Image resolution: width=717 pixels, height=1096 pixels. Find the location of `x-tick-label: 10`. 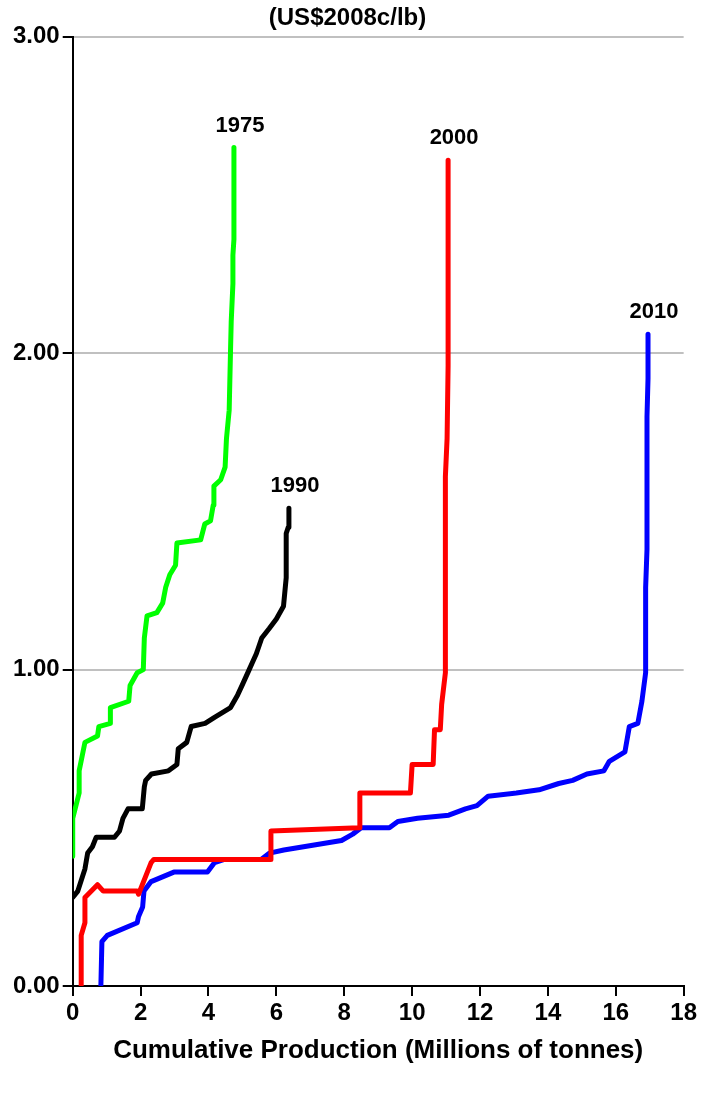

x-tick-label: 10 is located at coordinates (412, 1012).